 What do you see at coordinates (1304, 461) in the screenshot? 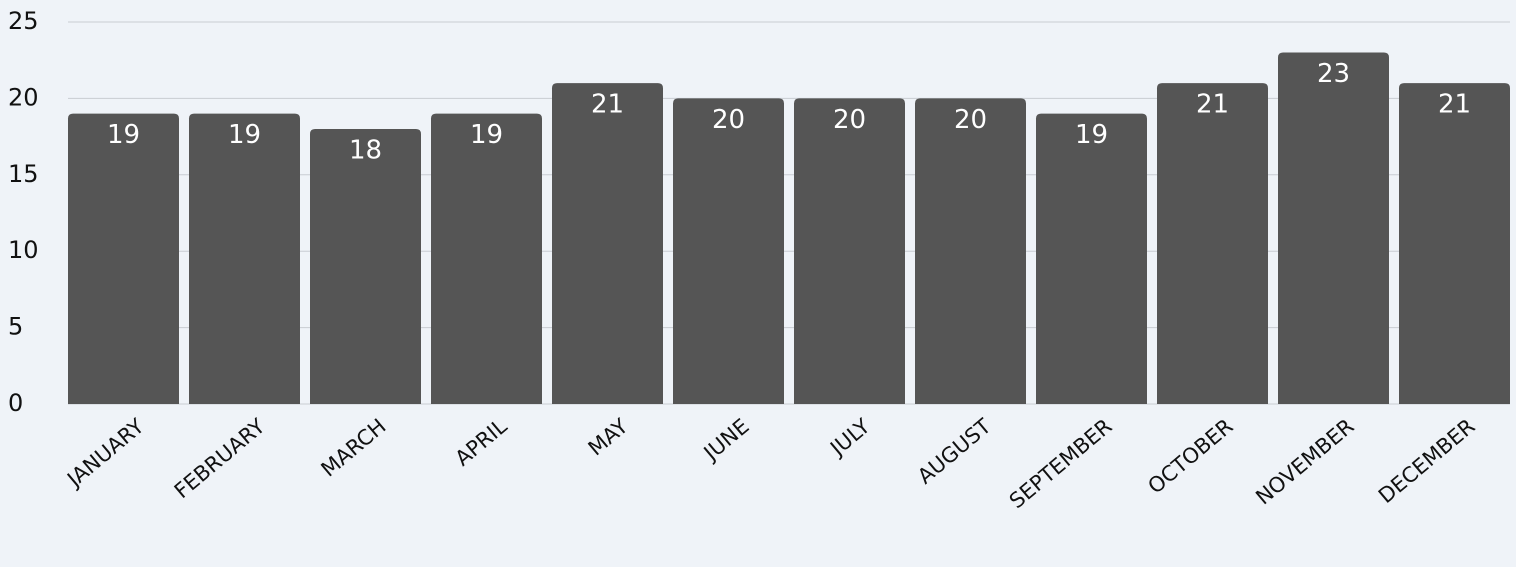
I see `x-tick-label: NOVEMBER` at bounding box center [1304, 461].